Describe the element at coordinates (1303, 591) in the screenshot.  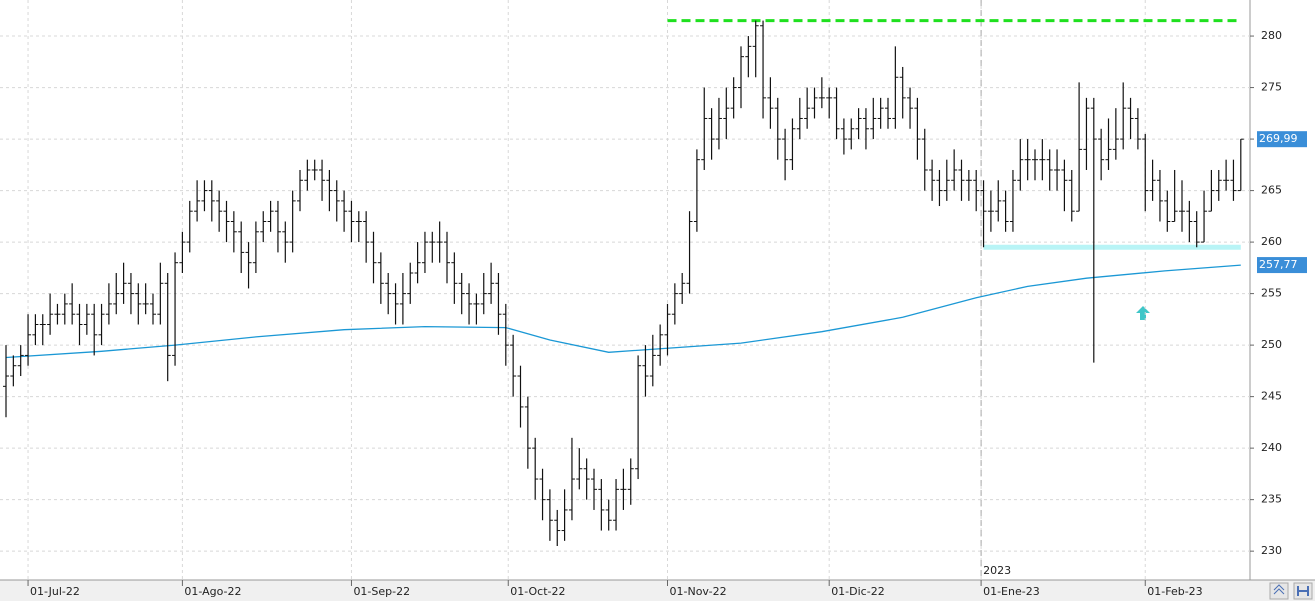
I see `h-button` at that location.